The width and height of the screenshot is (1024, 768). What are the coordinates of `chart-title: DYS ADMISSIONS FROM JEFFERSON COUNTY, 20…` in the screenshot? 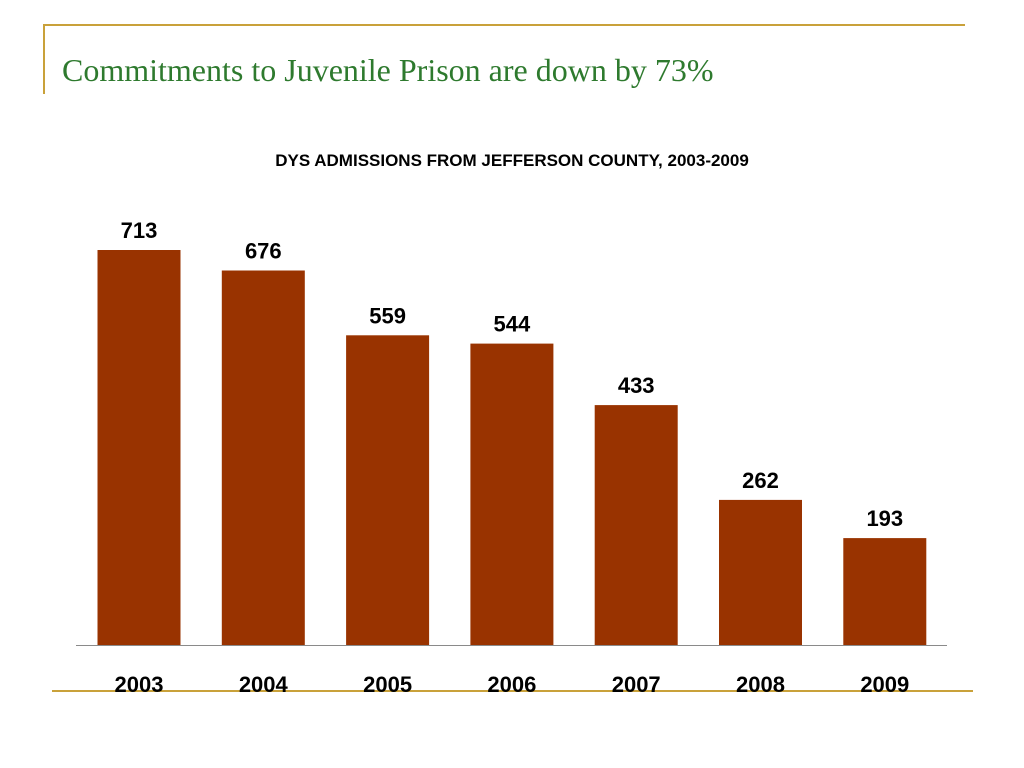 It's located at (512, 160).